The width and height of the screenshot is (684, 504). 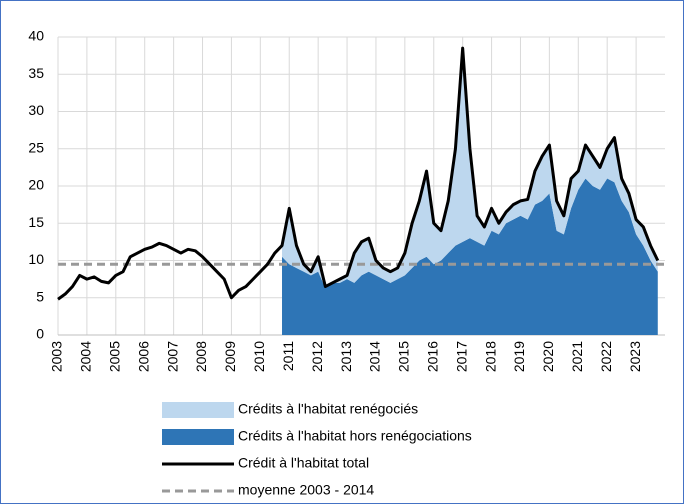 What do you see at coordinates (303, 463) in the screenshot?
I see `legend-label: Crédit à l'habitat total` at bounding box center [303, 463].